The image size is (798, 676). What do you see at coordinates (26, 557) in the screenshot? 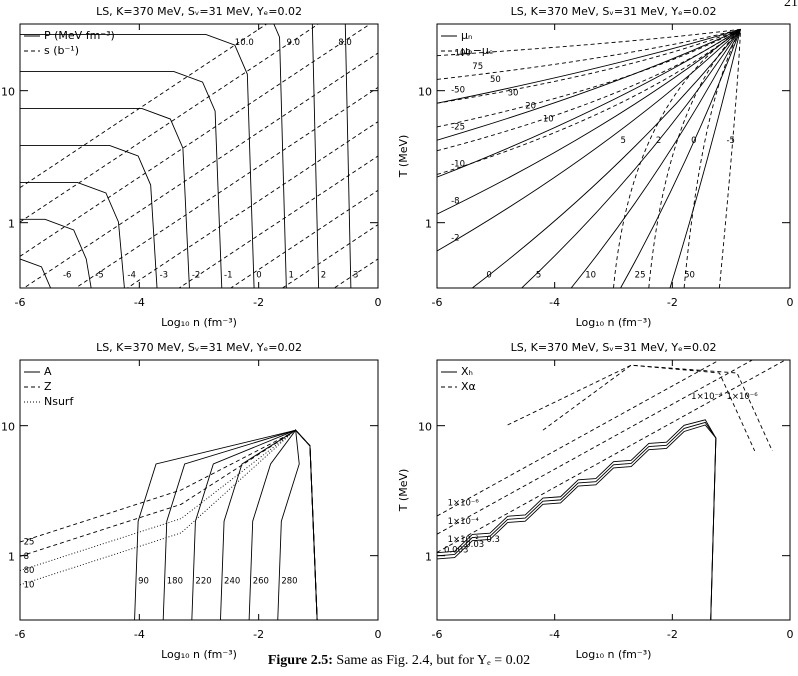
I see `contour-label: 8` at bounding box center [26, 557].